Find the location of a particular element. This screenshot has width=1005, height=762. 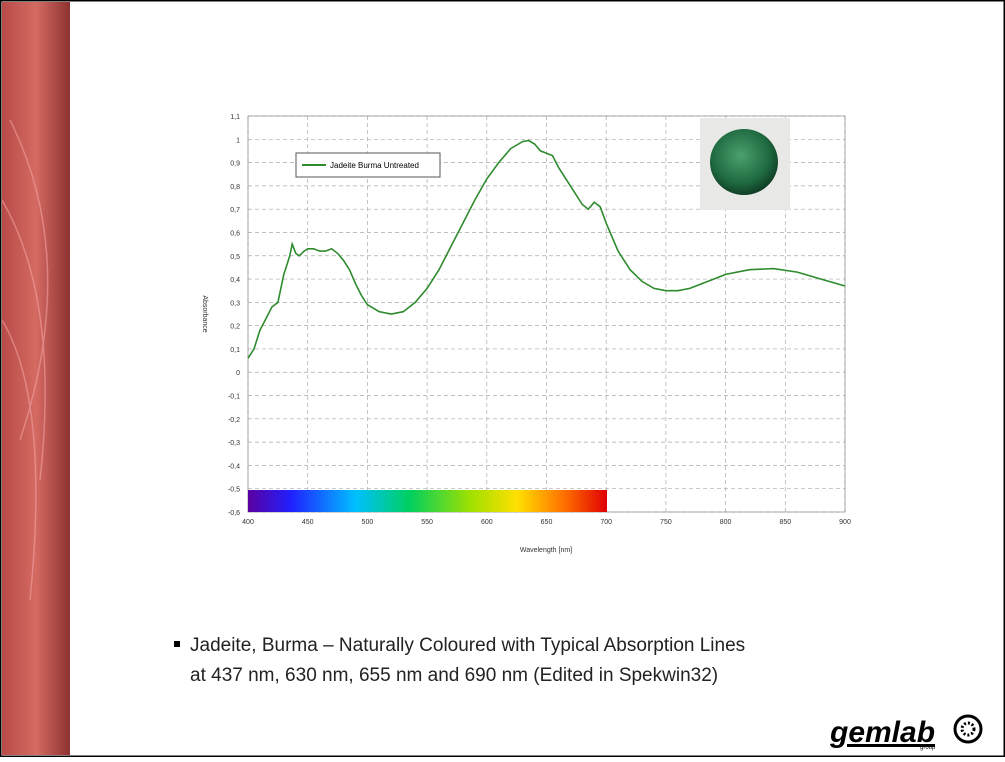

y-tick-label: -0,4 is located at coordinates (234, 466).